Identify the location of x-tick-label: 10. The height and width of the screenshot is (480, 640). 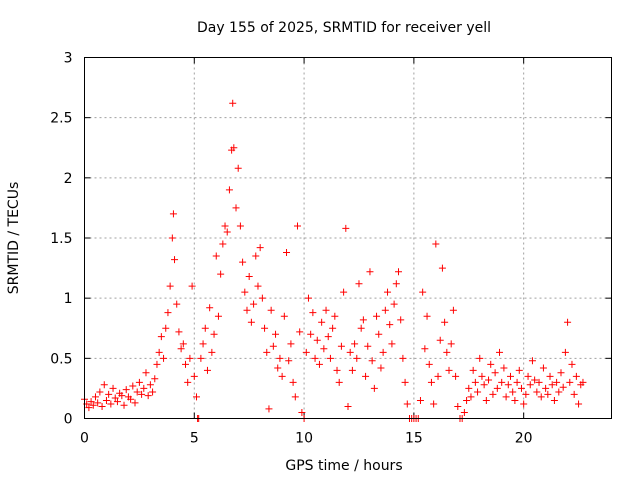
(304, 439).